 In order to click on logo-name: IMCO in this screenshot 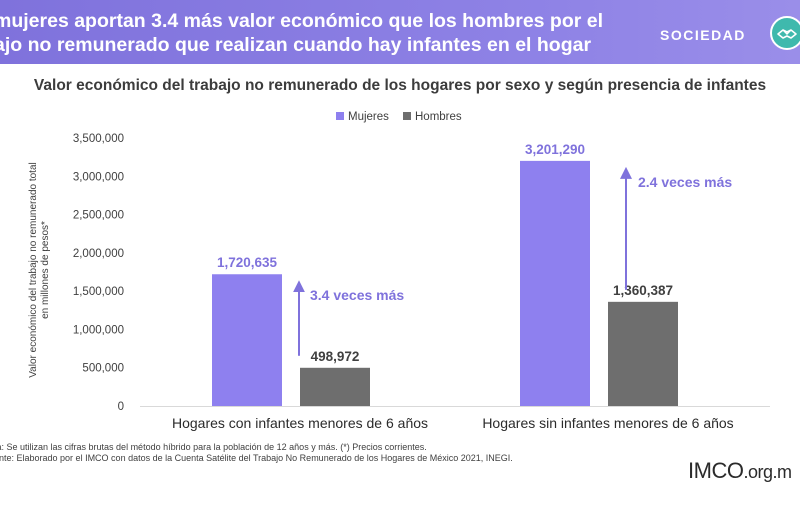, I will do `click(716, 470)`.